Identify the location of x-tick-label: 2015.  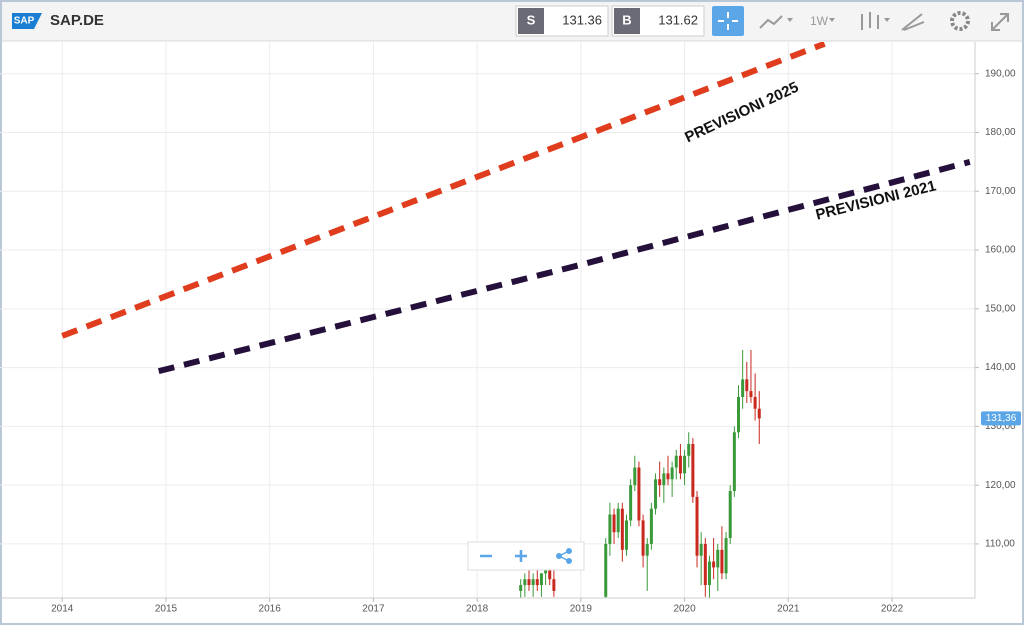
(166, 609).